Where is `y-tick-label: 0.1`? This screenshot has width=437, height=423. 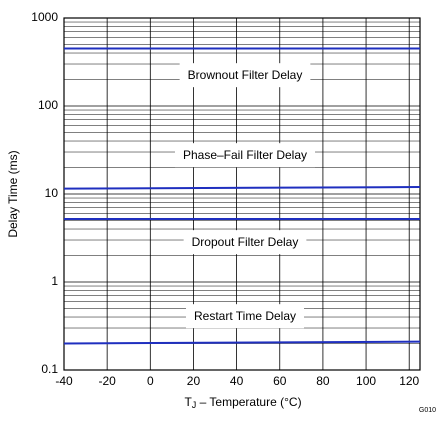 y-tick-label: 0.1 is located at coordinates (49, 369).